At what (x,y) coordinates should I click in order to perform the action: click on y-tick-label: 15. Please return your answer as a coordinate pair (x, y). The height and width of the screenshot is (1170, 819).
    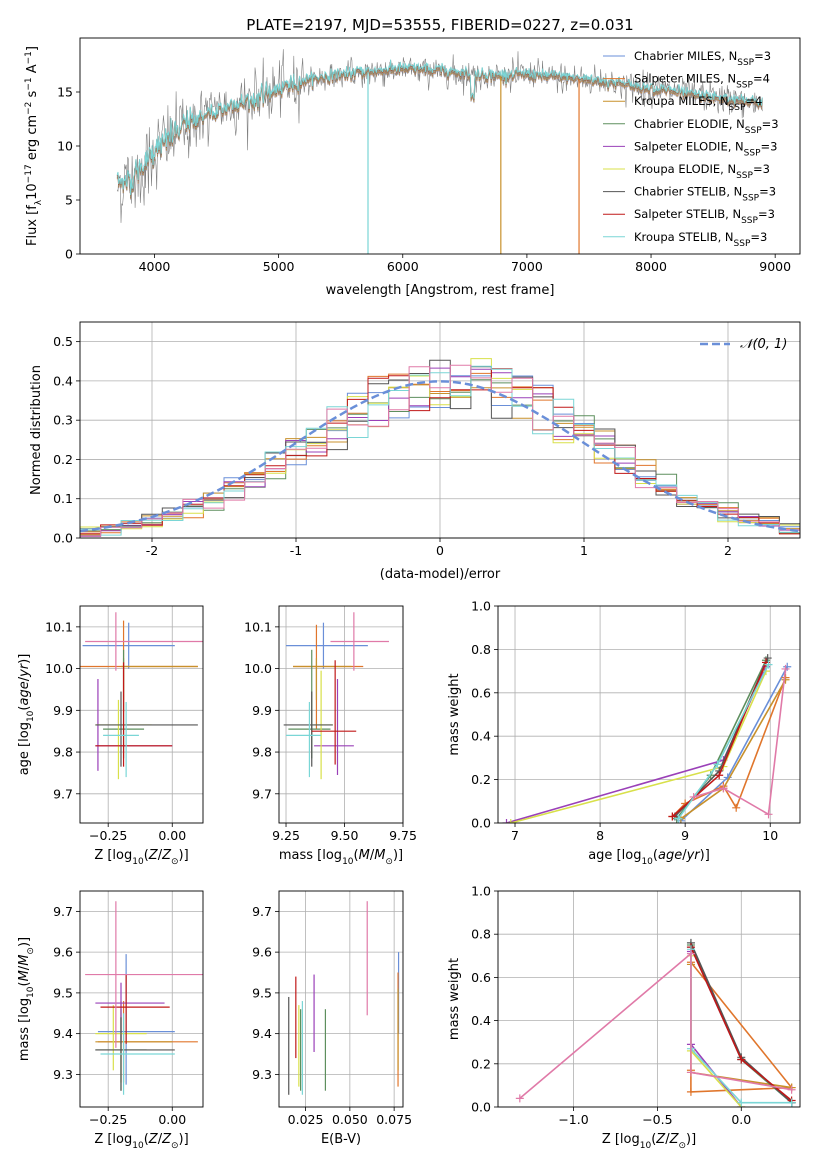
    Looking at the image, I should click on (65, 92).